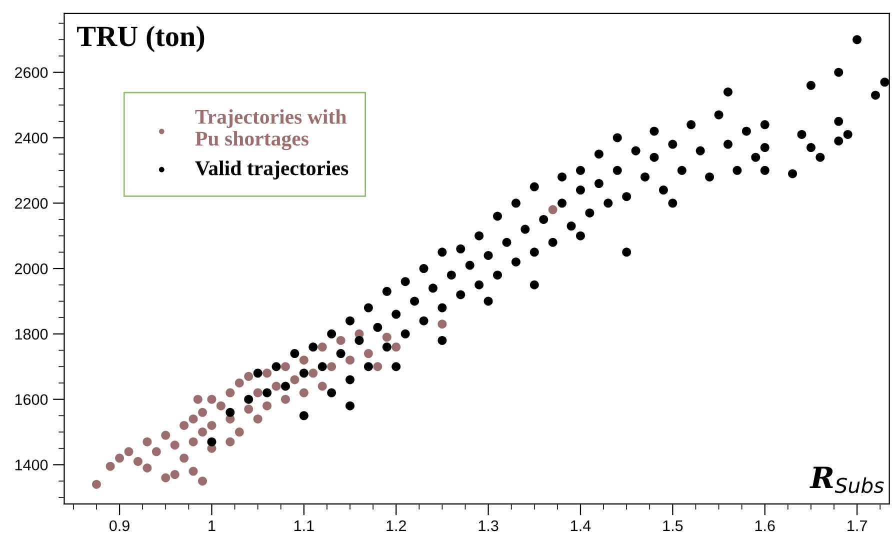  What do you see at coordinates (31, 72) in the screenshot?
I see `y-tick-label: 2600` at bounding box center [31, 72].